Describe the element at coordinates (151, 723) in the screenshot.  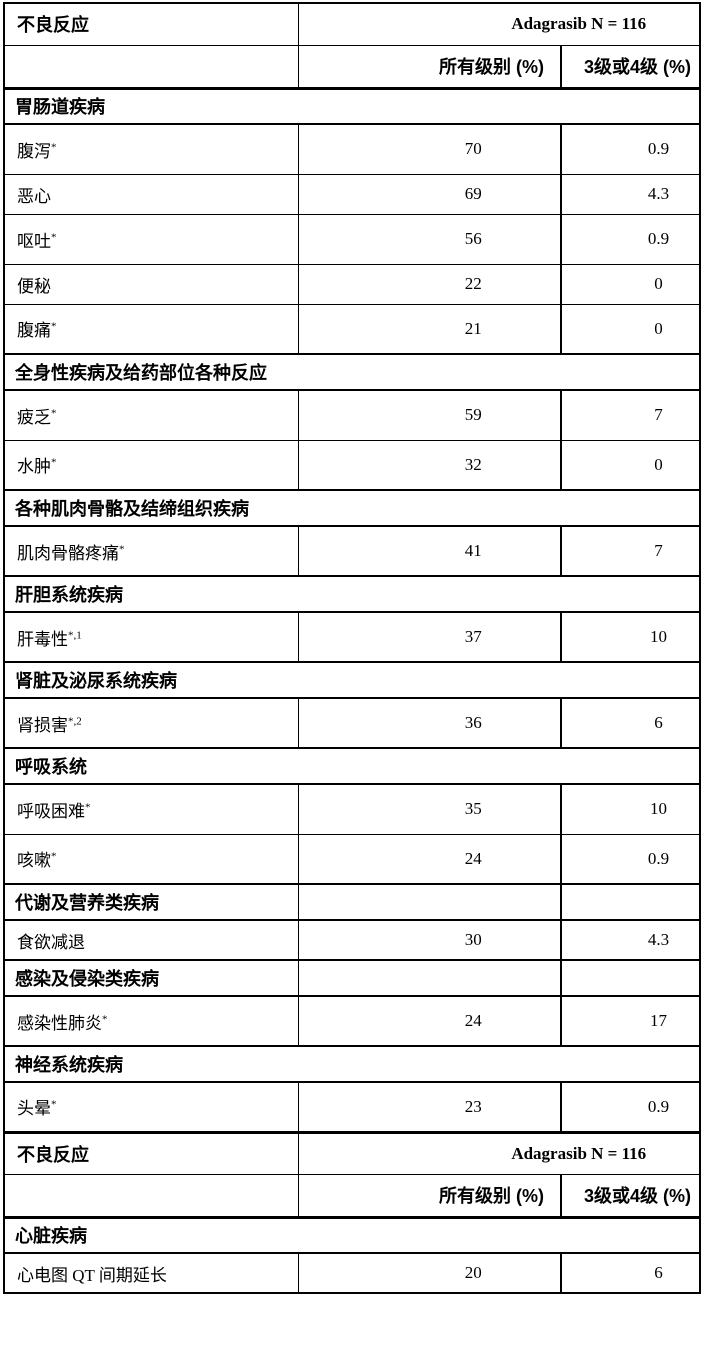
I see `reaction-term-cell: 肾损害*,2` at that location.